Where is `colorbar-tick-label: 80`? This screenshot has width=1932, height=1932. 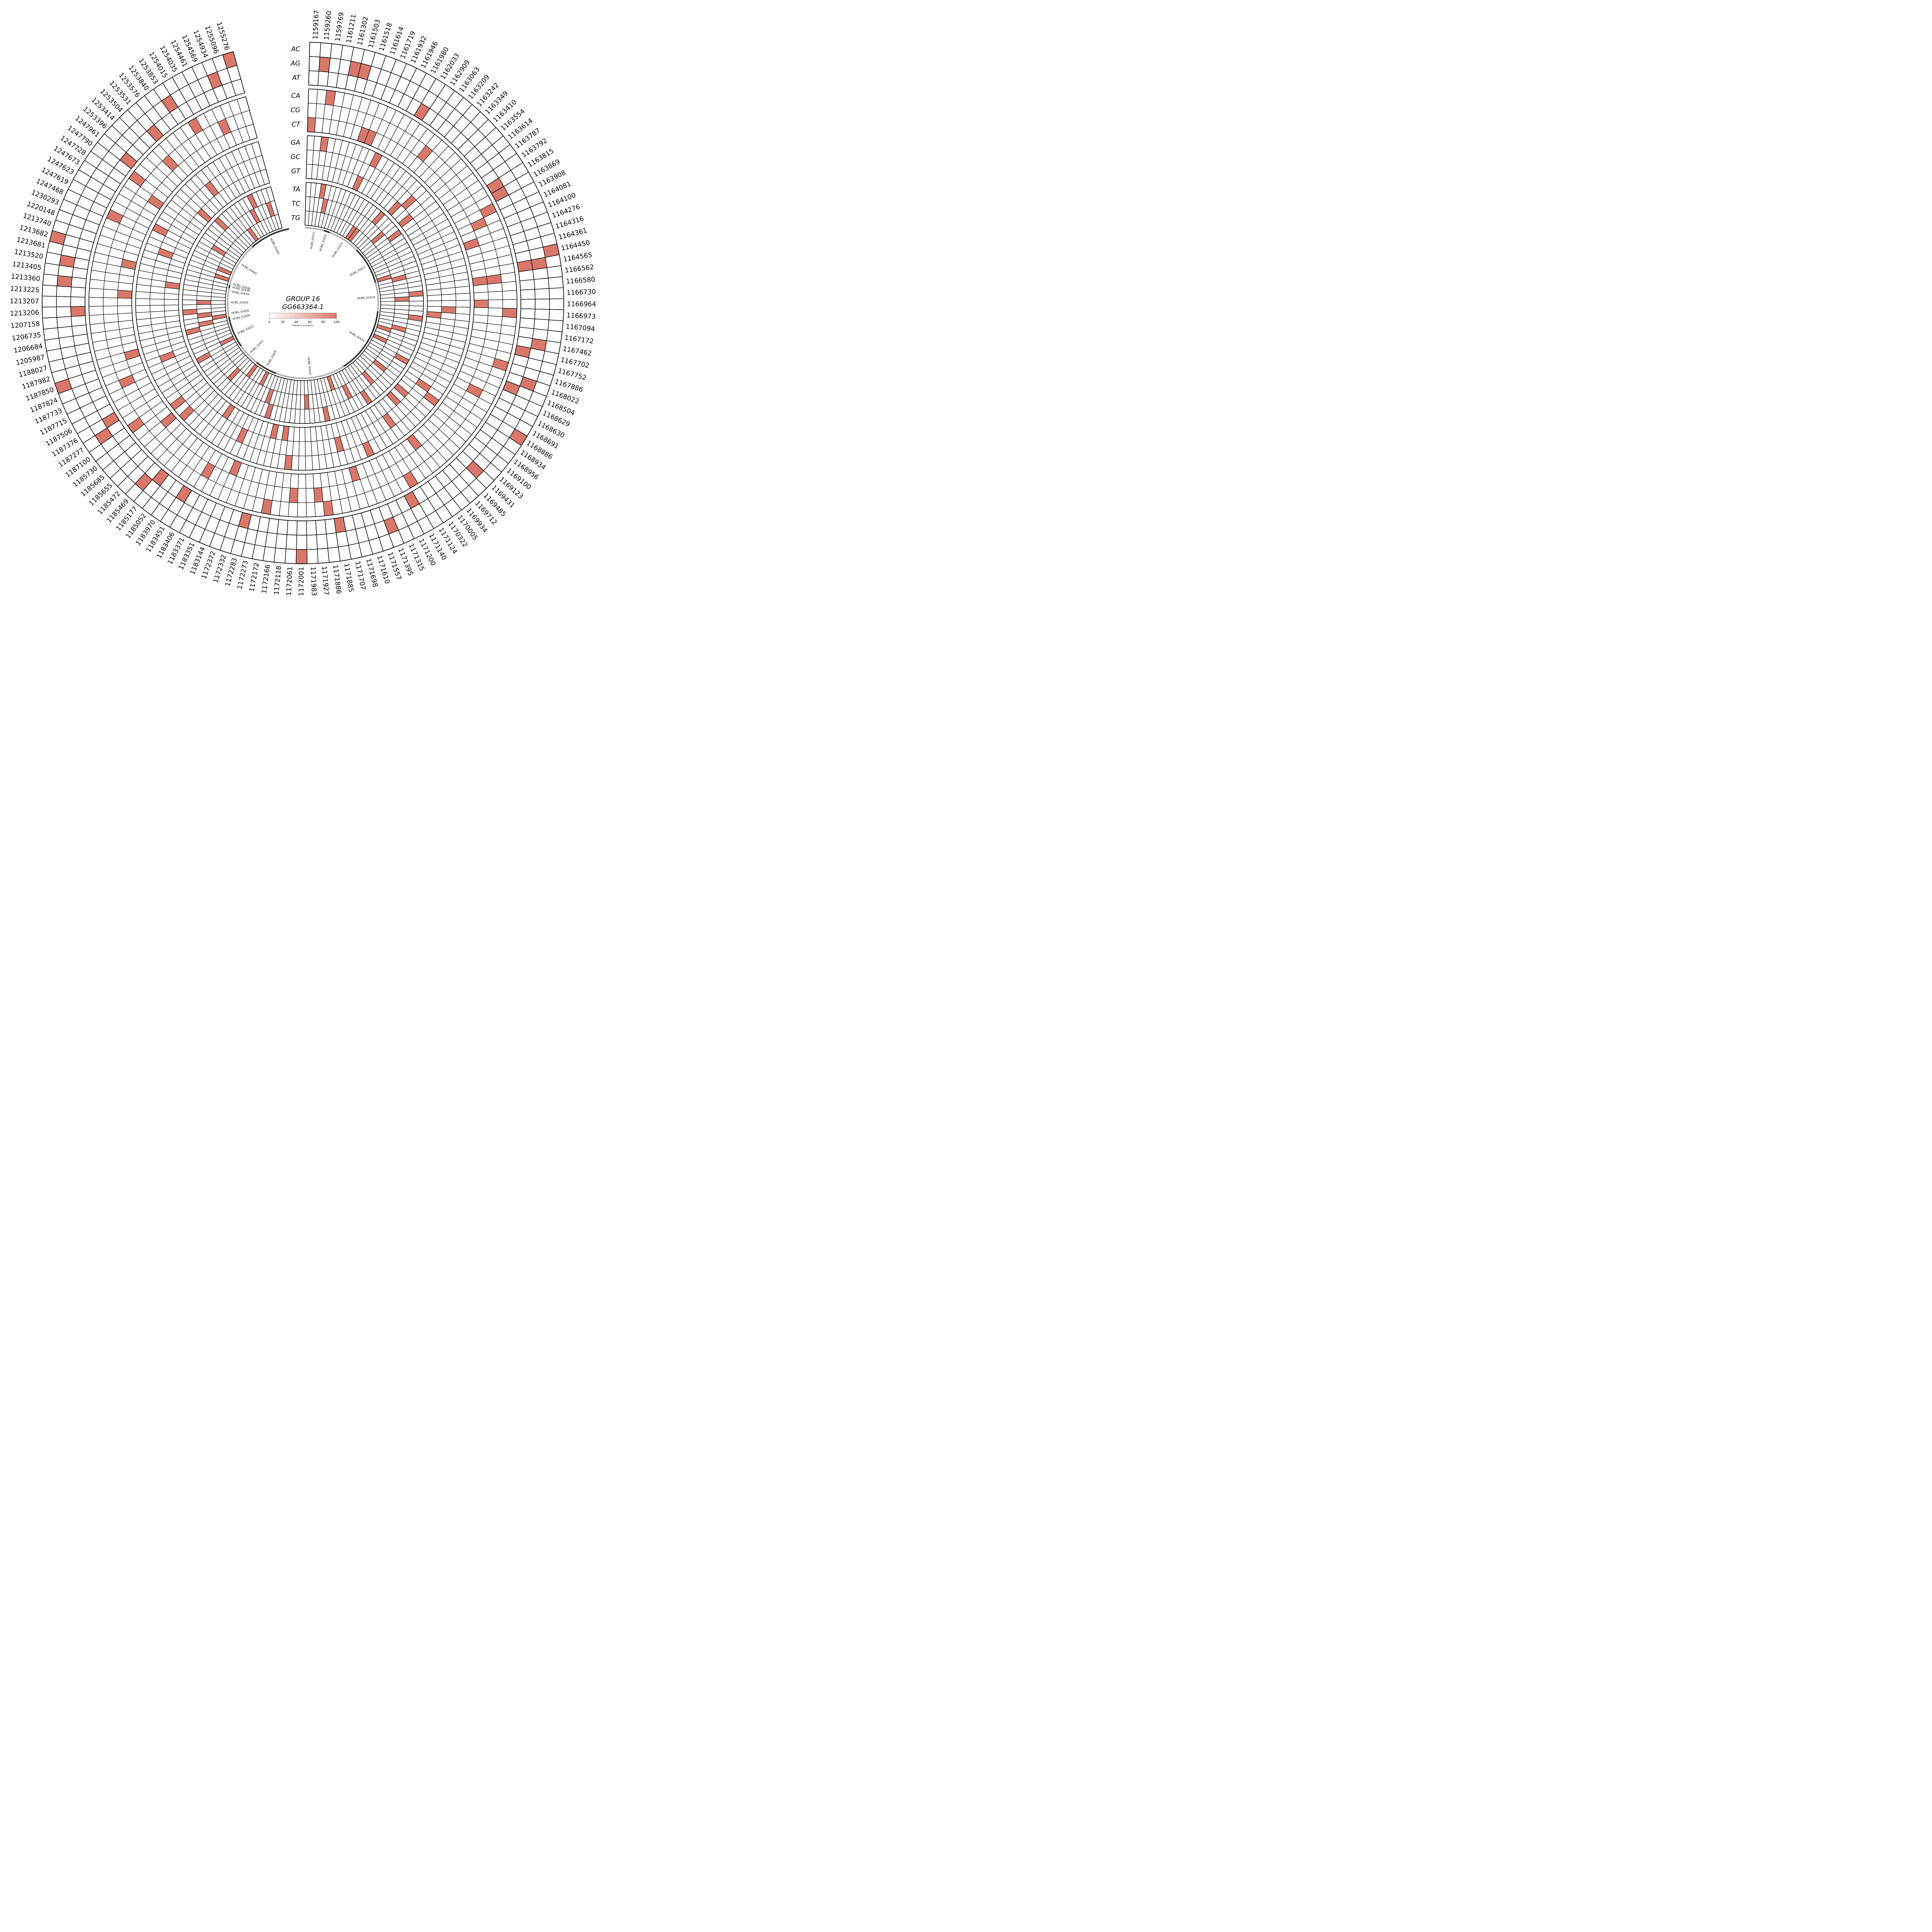 colorbar-tick-label: 80 is located at coordinates (323, 322).